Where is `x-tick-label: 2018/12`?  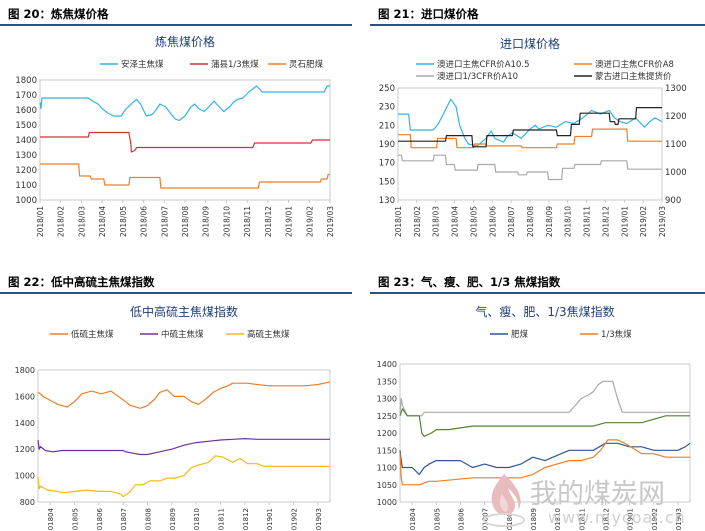 x-tick-label: 2018/12 is located at coordinates (605, 221).